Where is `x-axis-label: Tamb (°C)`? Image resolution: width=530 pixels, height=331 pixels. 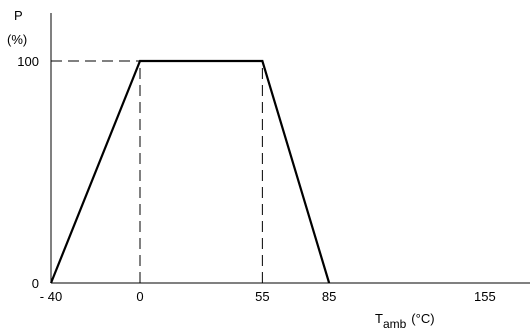 x-axis-label: Tamb (°C) is located at coordinates (405, 321).